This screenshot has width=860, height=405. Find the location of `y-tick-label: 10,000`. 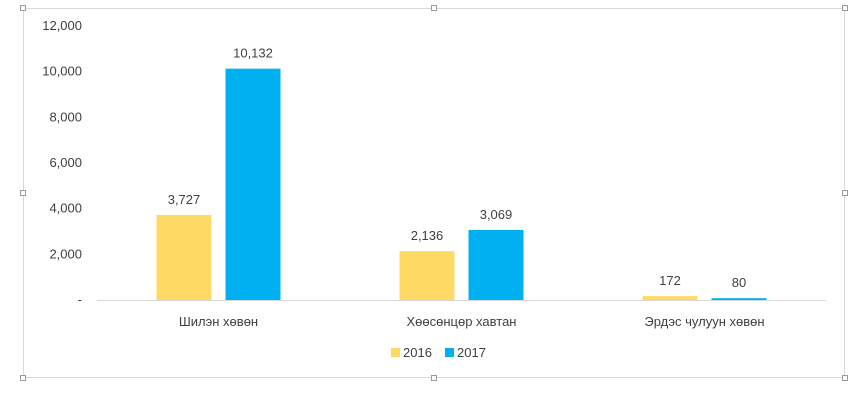

y-tick-label: 10,000 is located at coordinates (62, 71).